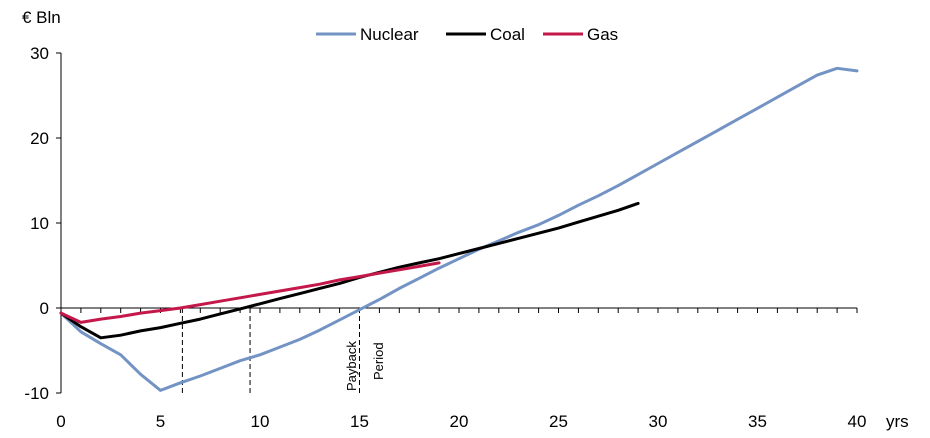 This screenshot has width=930, height=438. What do you see at coordinates (39, 53) in the screenshot?
I see `y-tick-label: 30` at bounding box center [39, 53].